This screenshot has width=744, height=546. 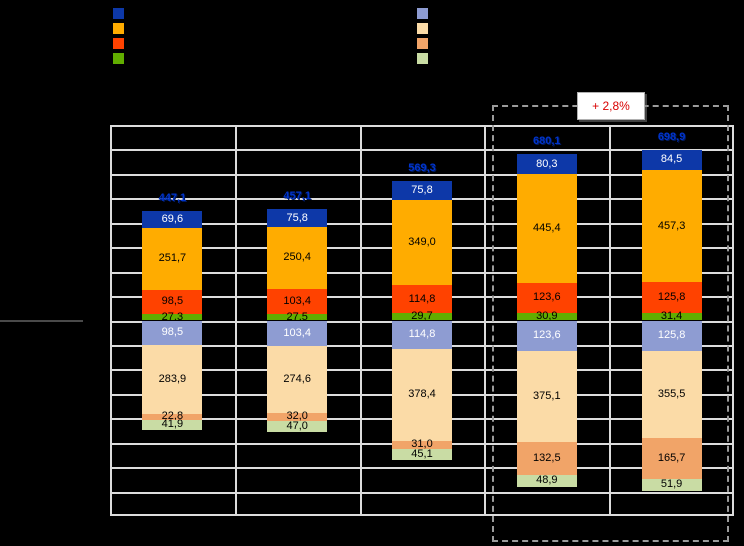 What do you see at coordinates (546, 481) in the screenshot?
I see `bar-segment-light-green: 48,9` at bounding box center [546, 481].